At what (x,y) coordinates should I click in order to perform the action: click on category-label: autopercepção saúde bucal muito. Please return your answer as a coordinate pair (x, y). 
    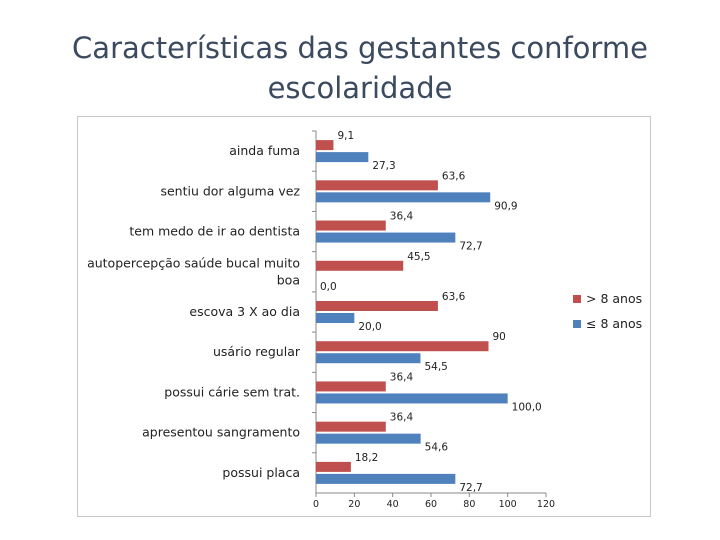
    Looking at the image, I should click on (193, 262).